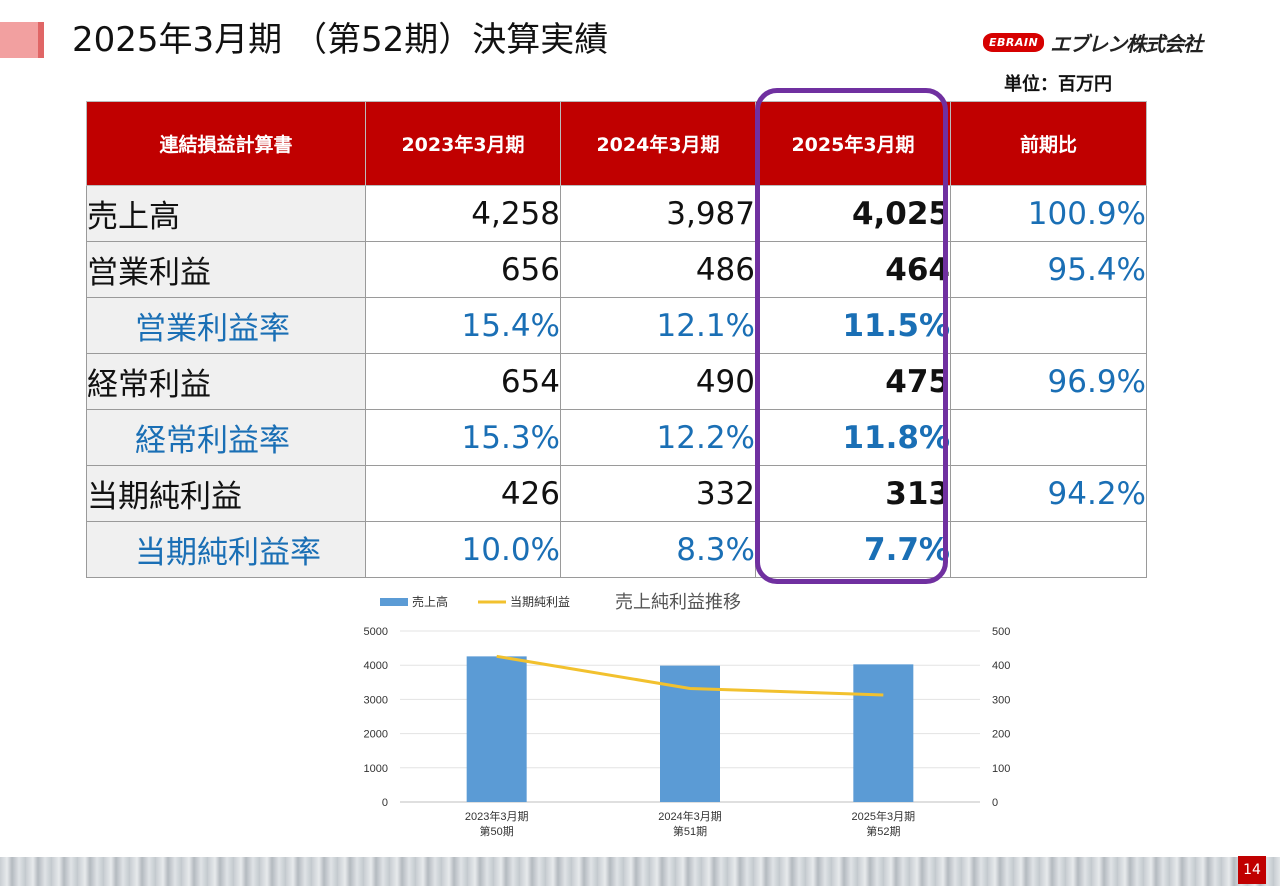 Image resolution: width=1280 pixels, height=886 pixels. What do you see at coordinates (690, 831) in the screenshot?
I see `x-tick-label: 第51期` at bounding box center [690, 831].